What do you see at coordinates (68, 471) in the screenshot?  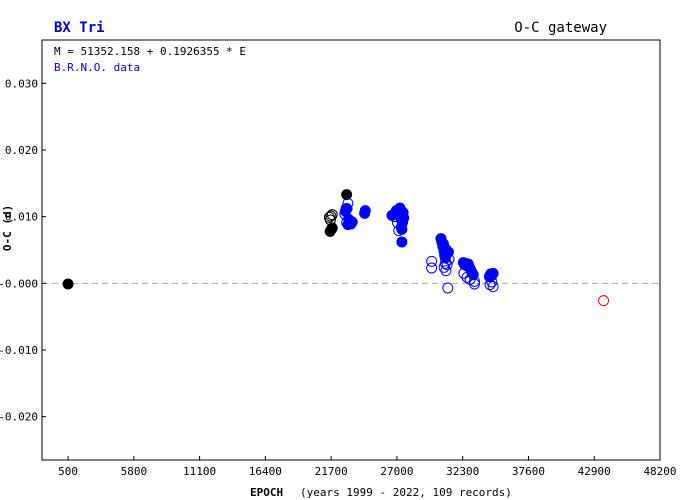 I see `x-tick-label: 500` at bounding box center [68, 471].